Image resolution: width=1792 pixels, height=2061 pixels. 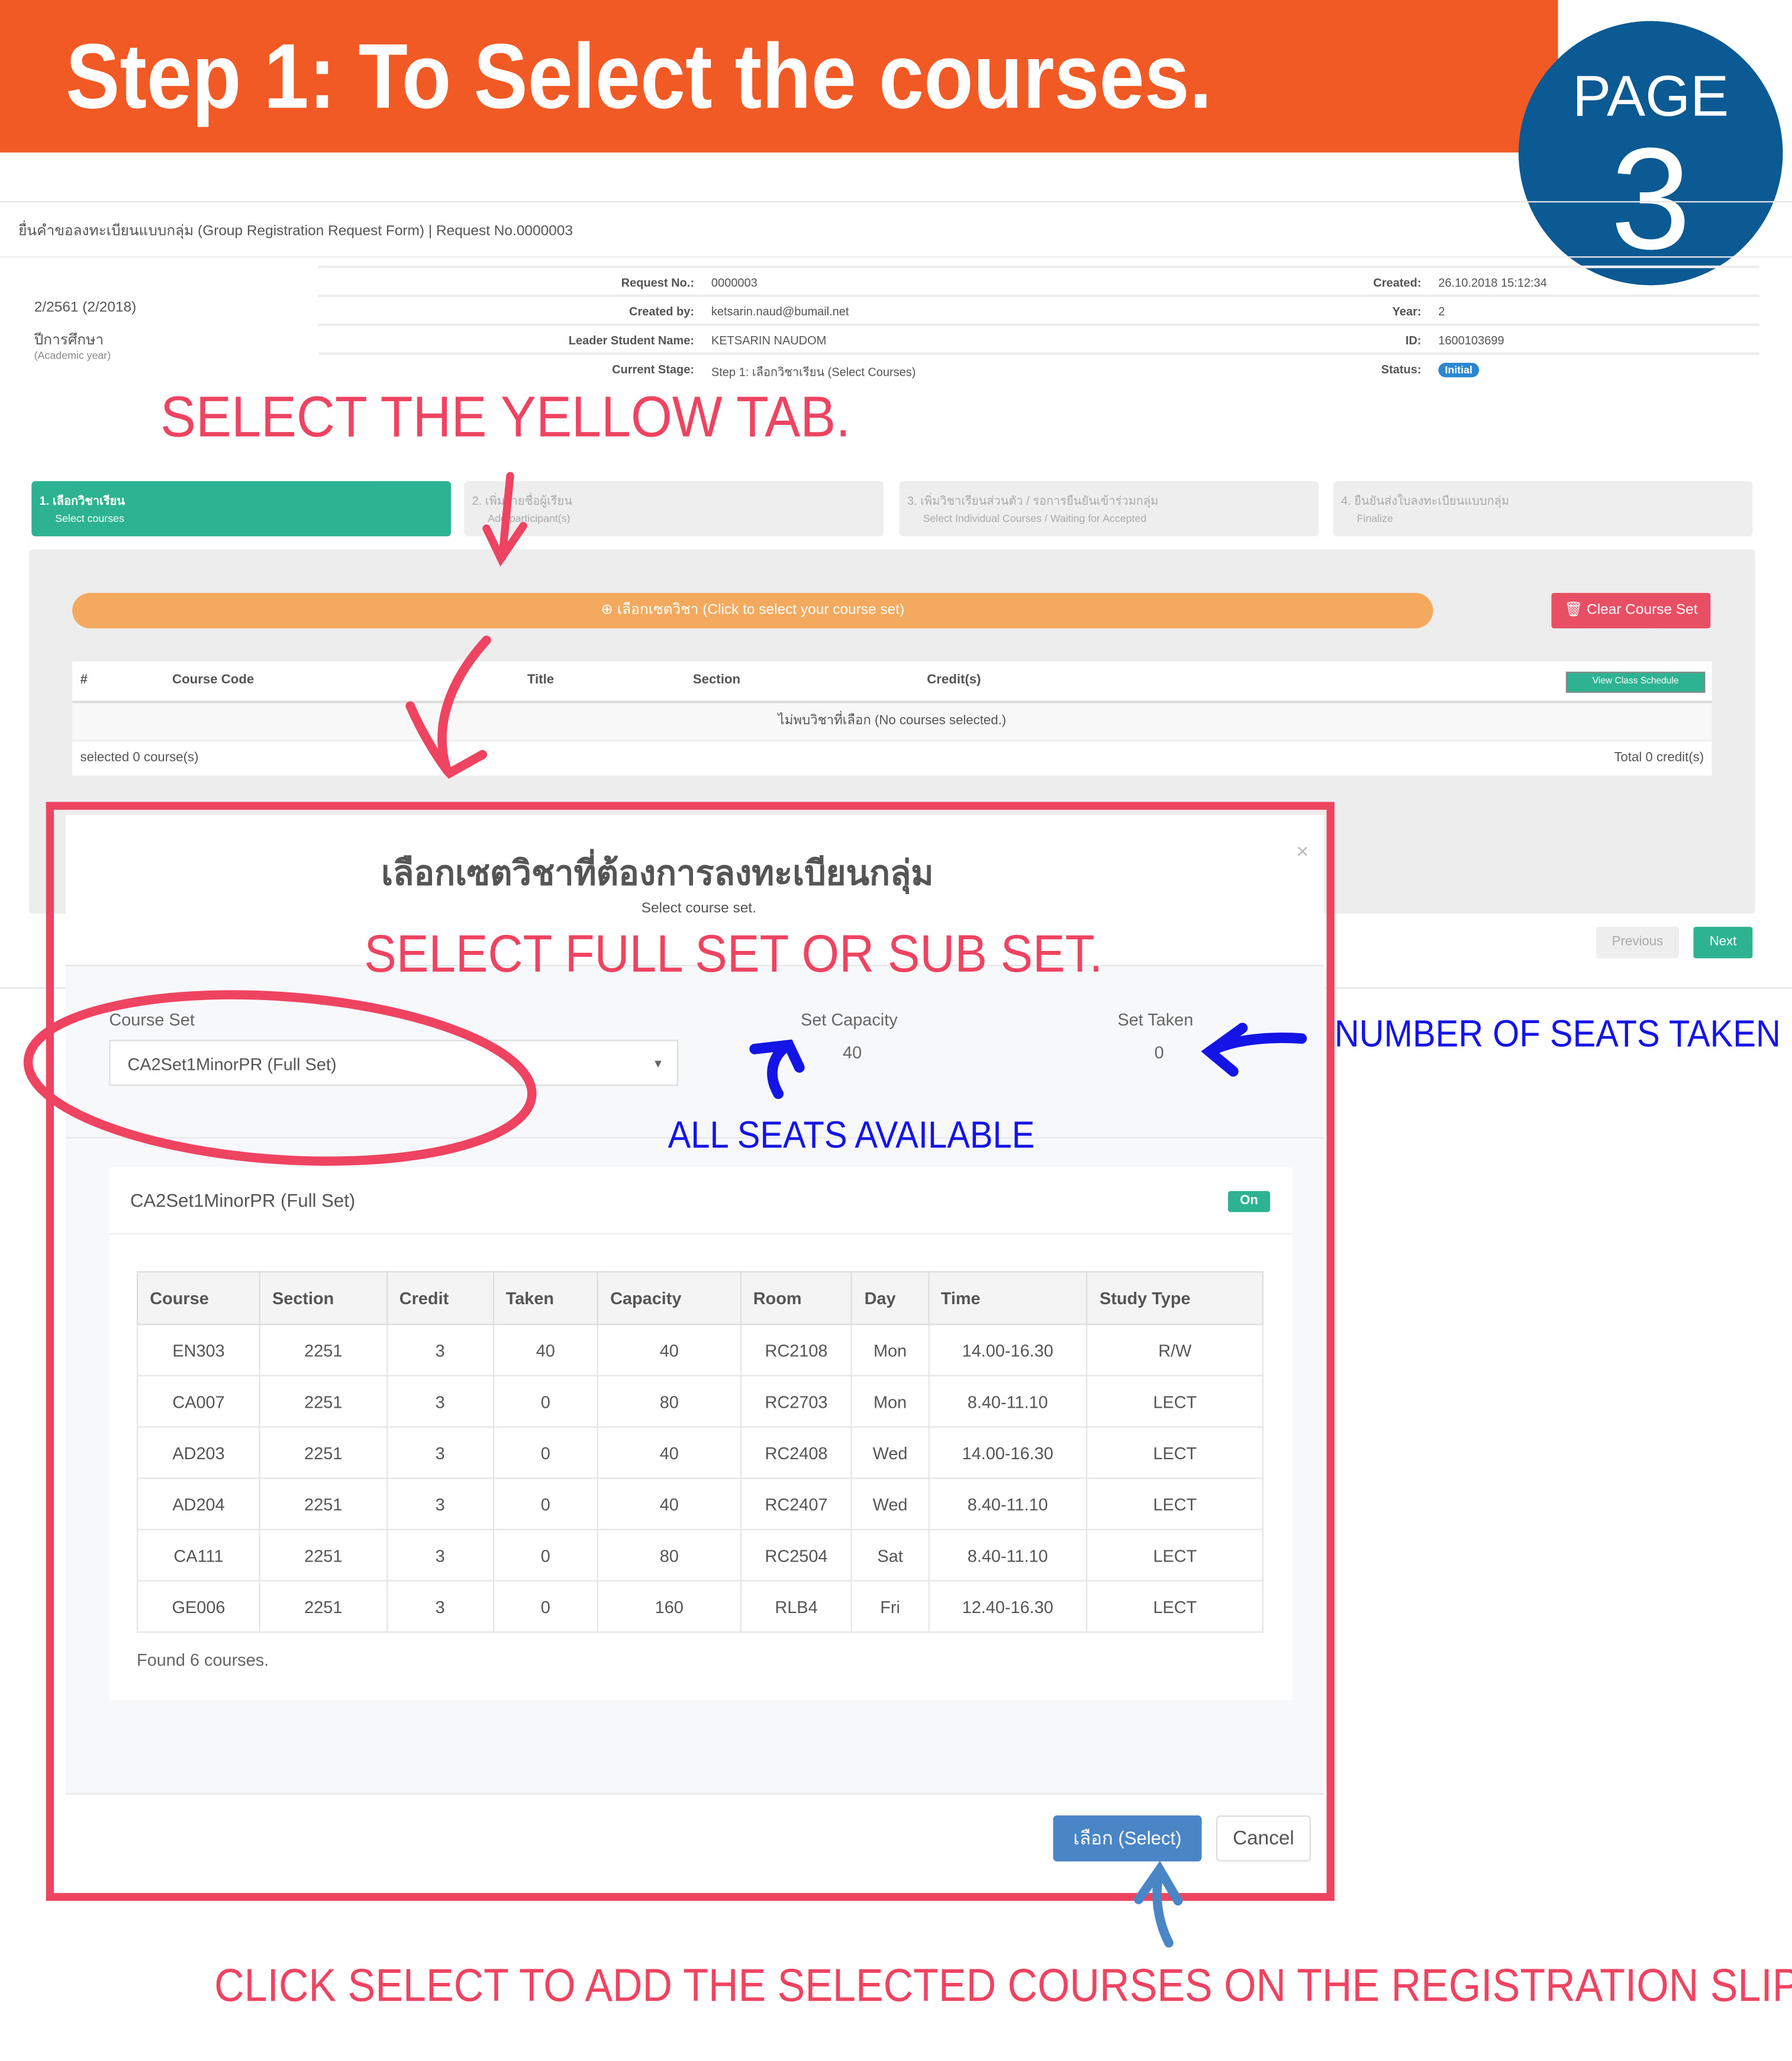 What do you see at coordinates (1374, 518) in the screenshot?
I see `tab-subtitle: Finalize` at bounding box center [1374, 518].